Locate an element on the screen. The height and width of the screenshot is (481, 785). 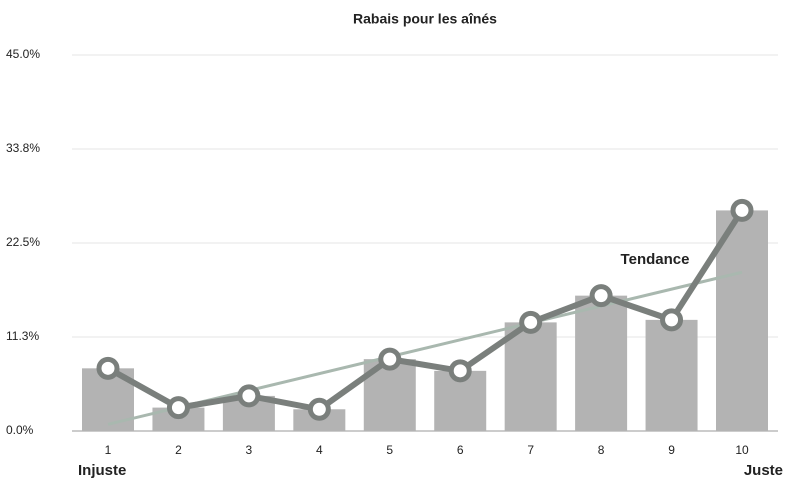
x-tick-label: 8 is located at coordinates (601, 450).